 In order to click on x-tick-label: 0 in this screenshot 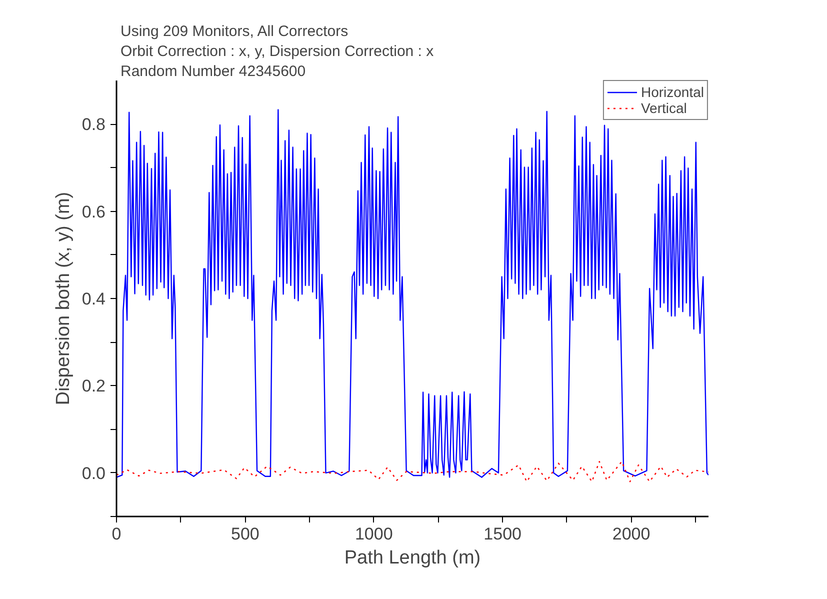, I will do `click(117, 534)`.